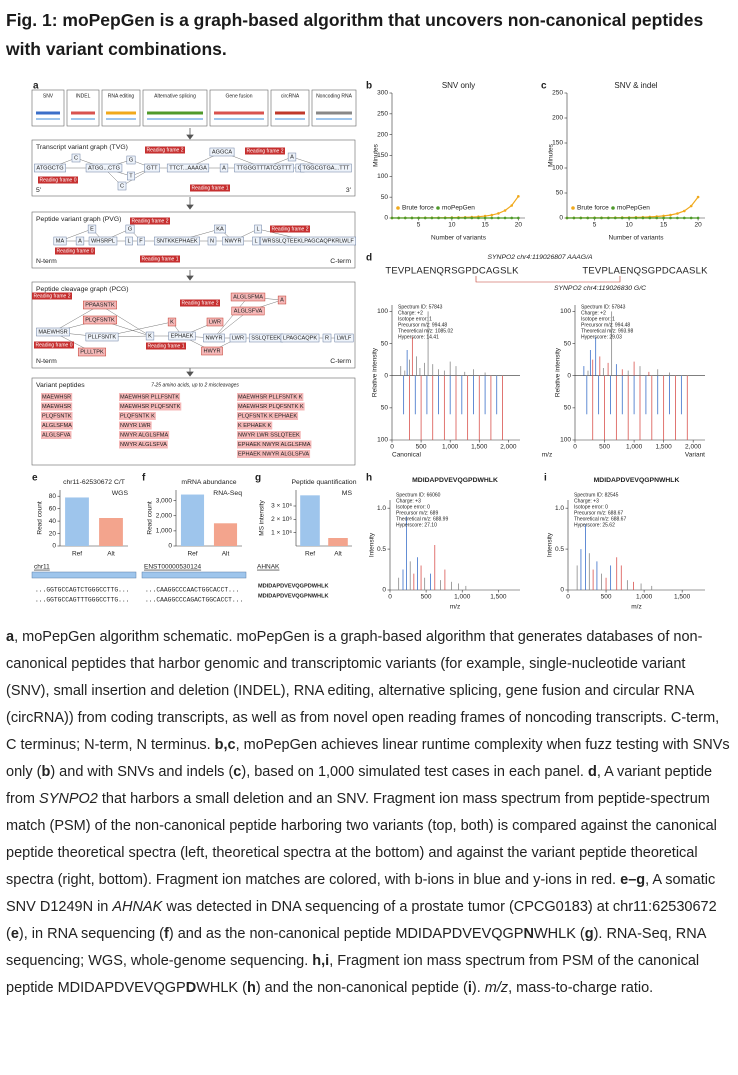  Describe the element at coordinates (281, 519) in the screenshot. I see `y-tick-label: 2 × 10⁶` at that location.